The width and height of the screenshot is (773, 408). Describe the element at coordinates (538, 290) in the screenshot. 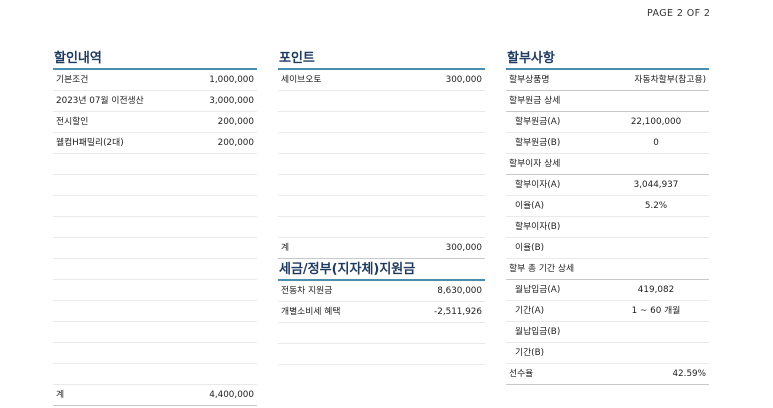

I see `installment-row-label: 월납입금(A)` at that location.